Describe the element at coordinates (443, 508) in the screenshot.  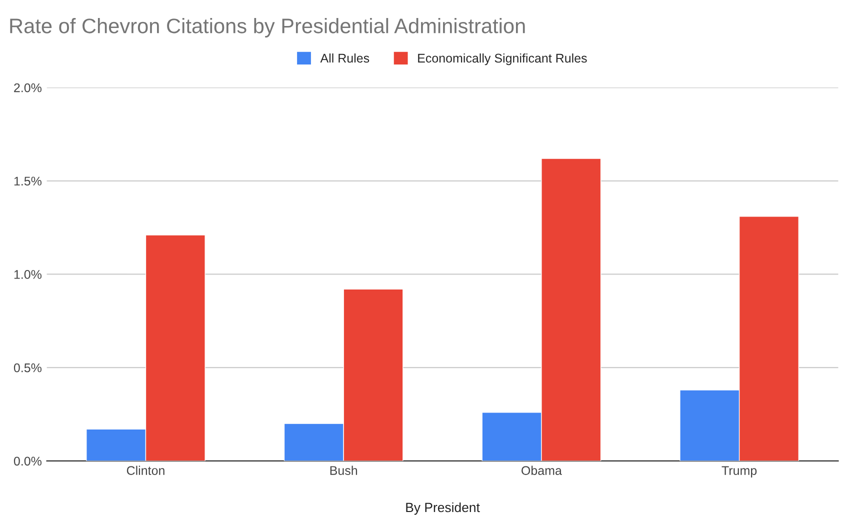
I see `x-axis-title: By President` at that location.